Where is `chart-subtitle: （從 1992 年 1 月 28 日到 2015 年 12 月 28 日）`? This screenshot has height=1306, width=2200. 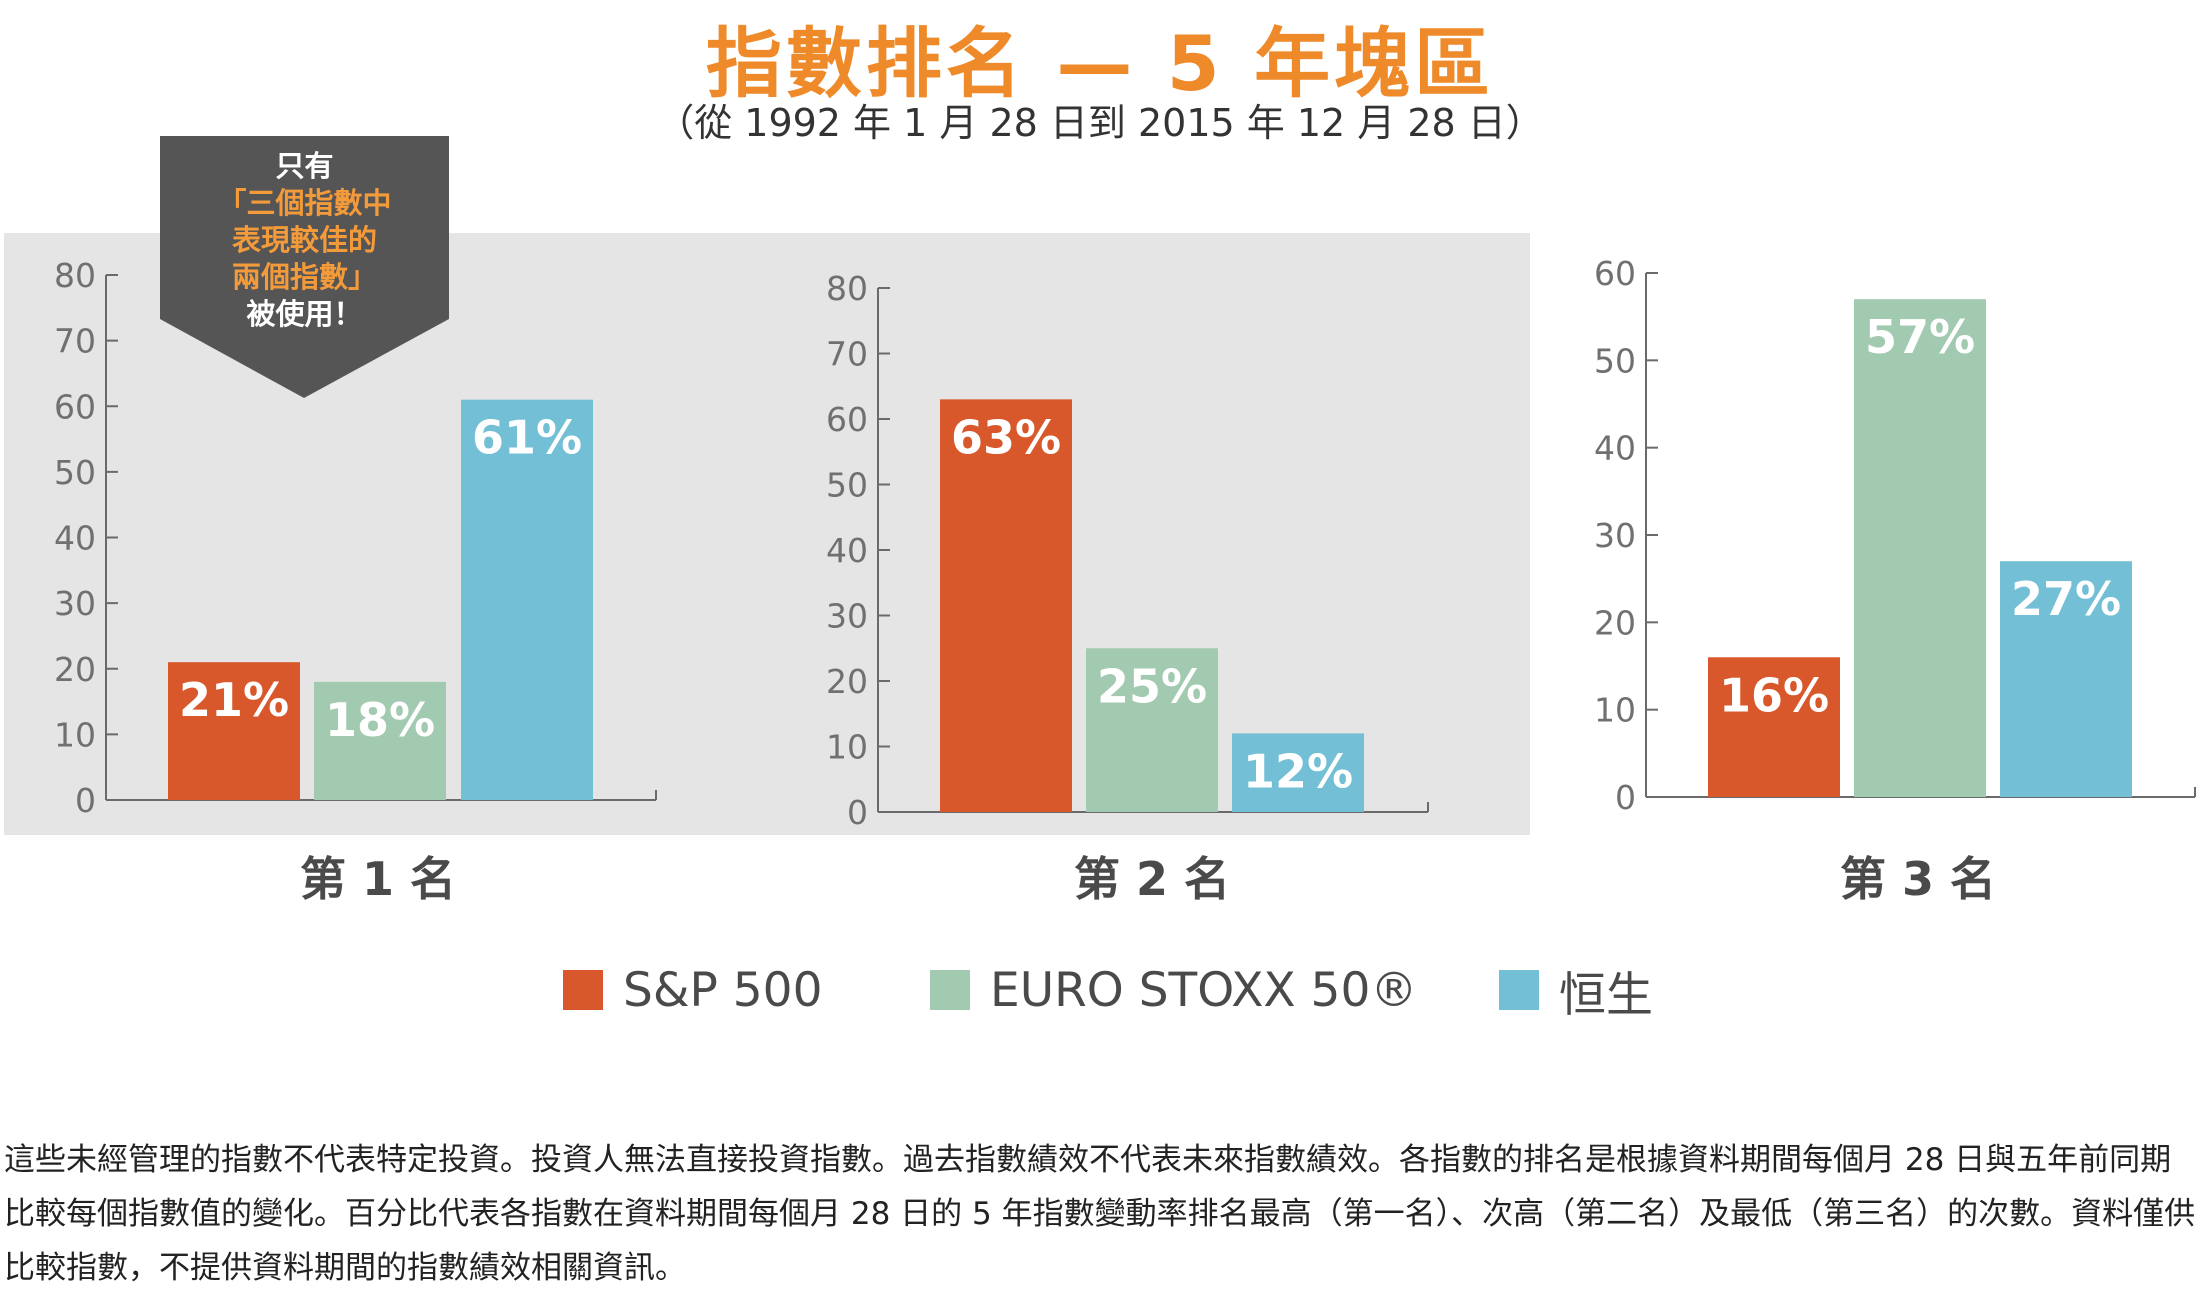 chart-subtitle: （從 1992 年 1 月 28 日到 2015 年 12 月 28 日） is located at coordinates (1100, 123).